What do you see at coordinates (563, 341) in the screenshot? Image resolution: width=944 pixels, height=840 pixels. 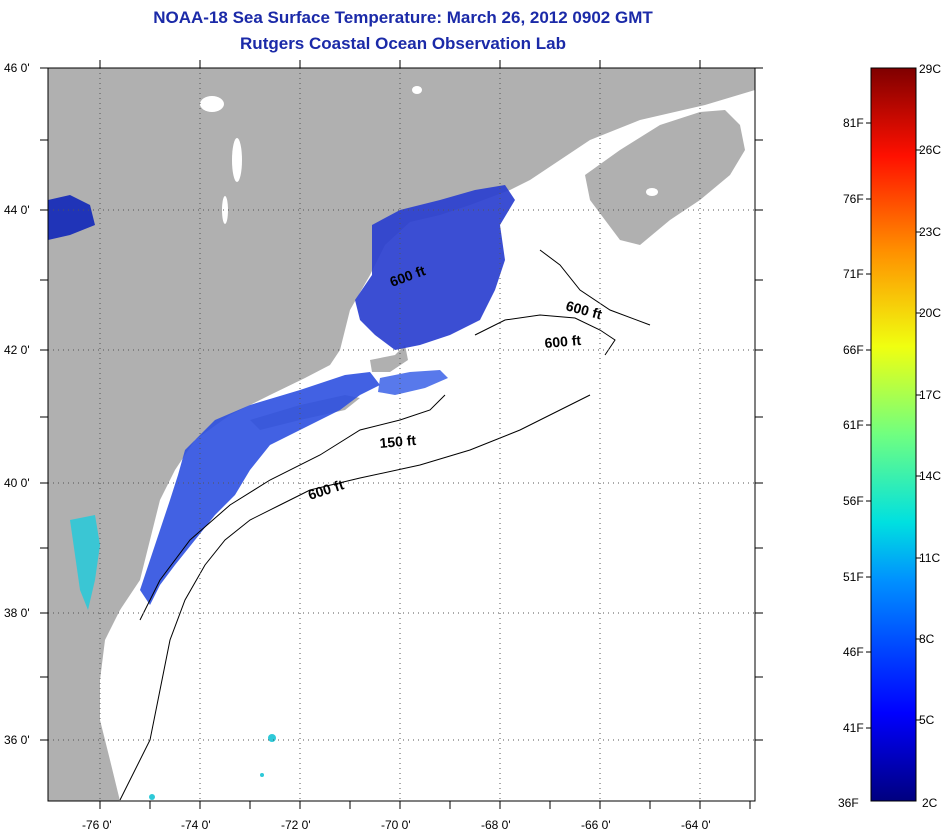 I see `contour-label: 600 ft` at bounding box center [563, 341].